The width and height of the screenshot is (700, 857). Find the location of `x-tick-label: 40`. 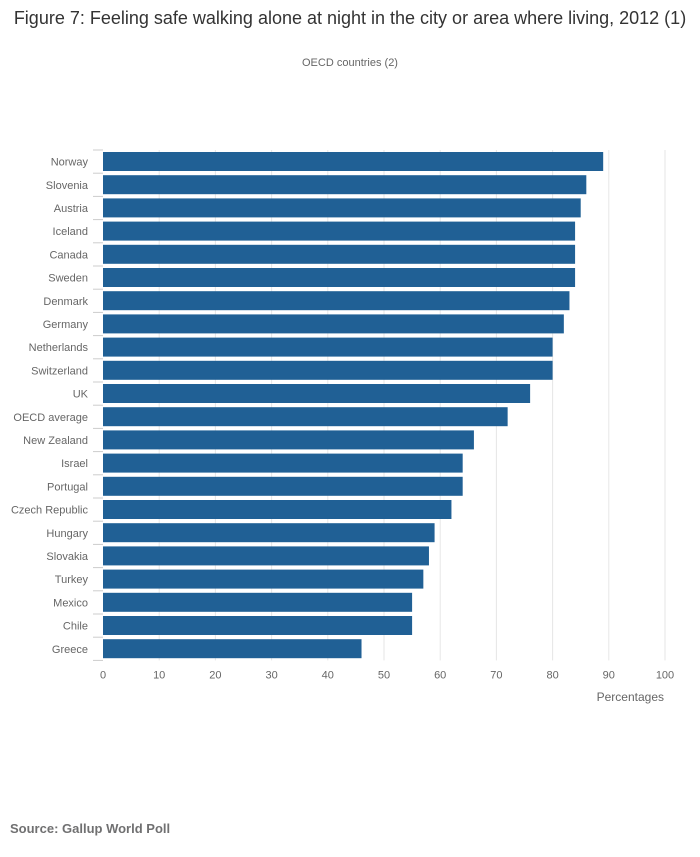

x-tick-label: 40 is located at coordinates (328, 675).